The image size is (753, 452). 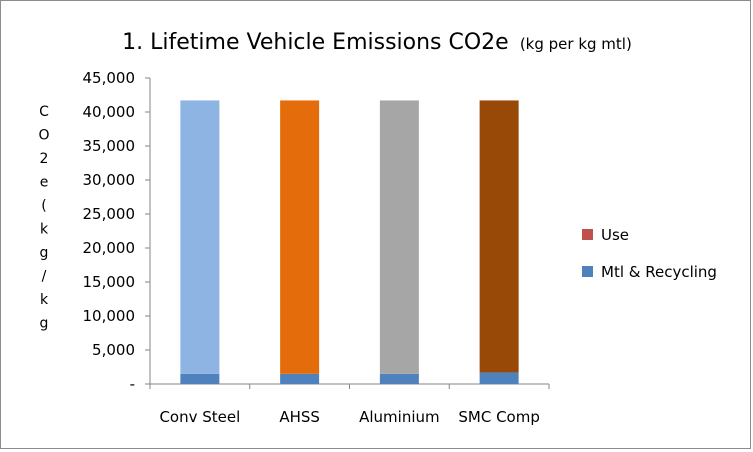 I want to click on y-tick-label: 45,000, so click(x=109, y=78).